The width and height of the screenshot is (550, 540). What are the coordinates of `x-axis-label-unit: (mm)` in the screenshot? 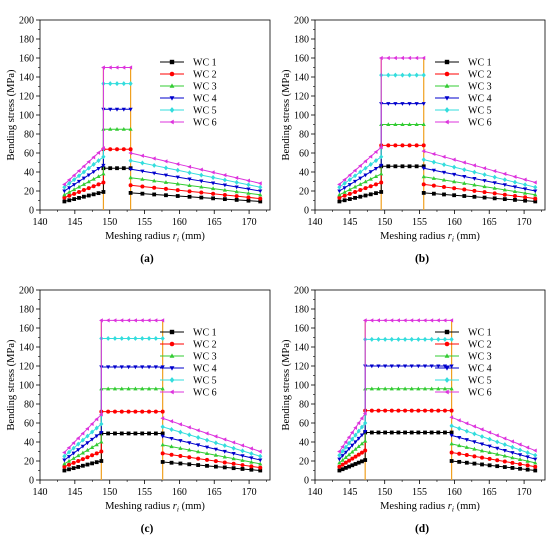 It's located at (467, 506).